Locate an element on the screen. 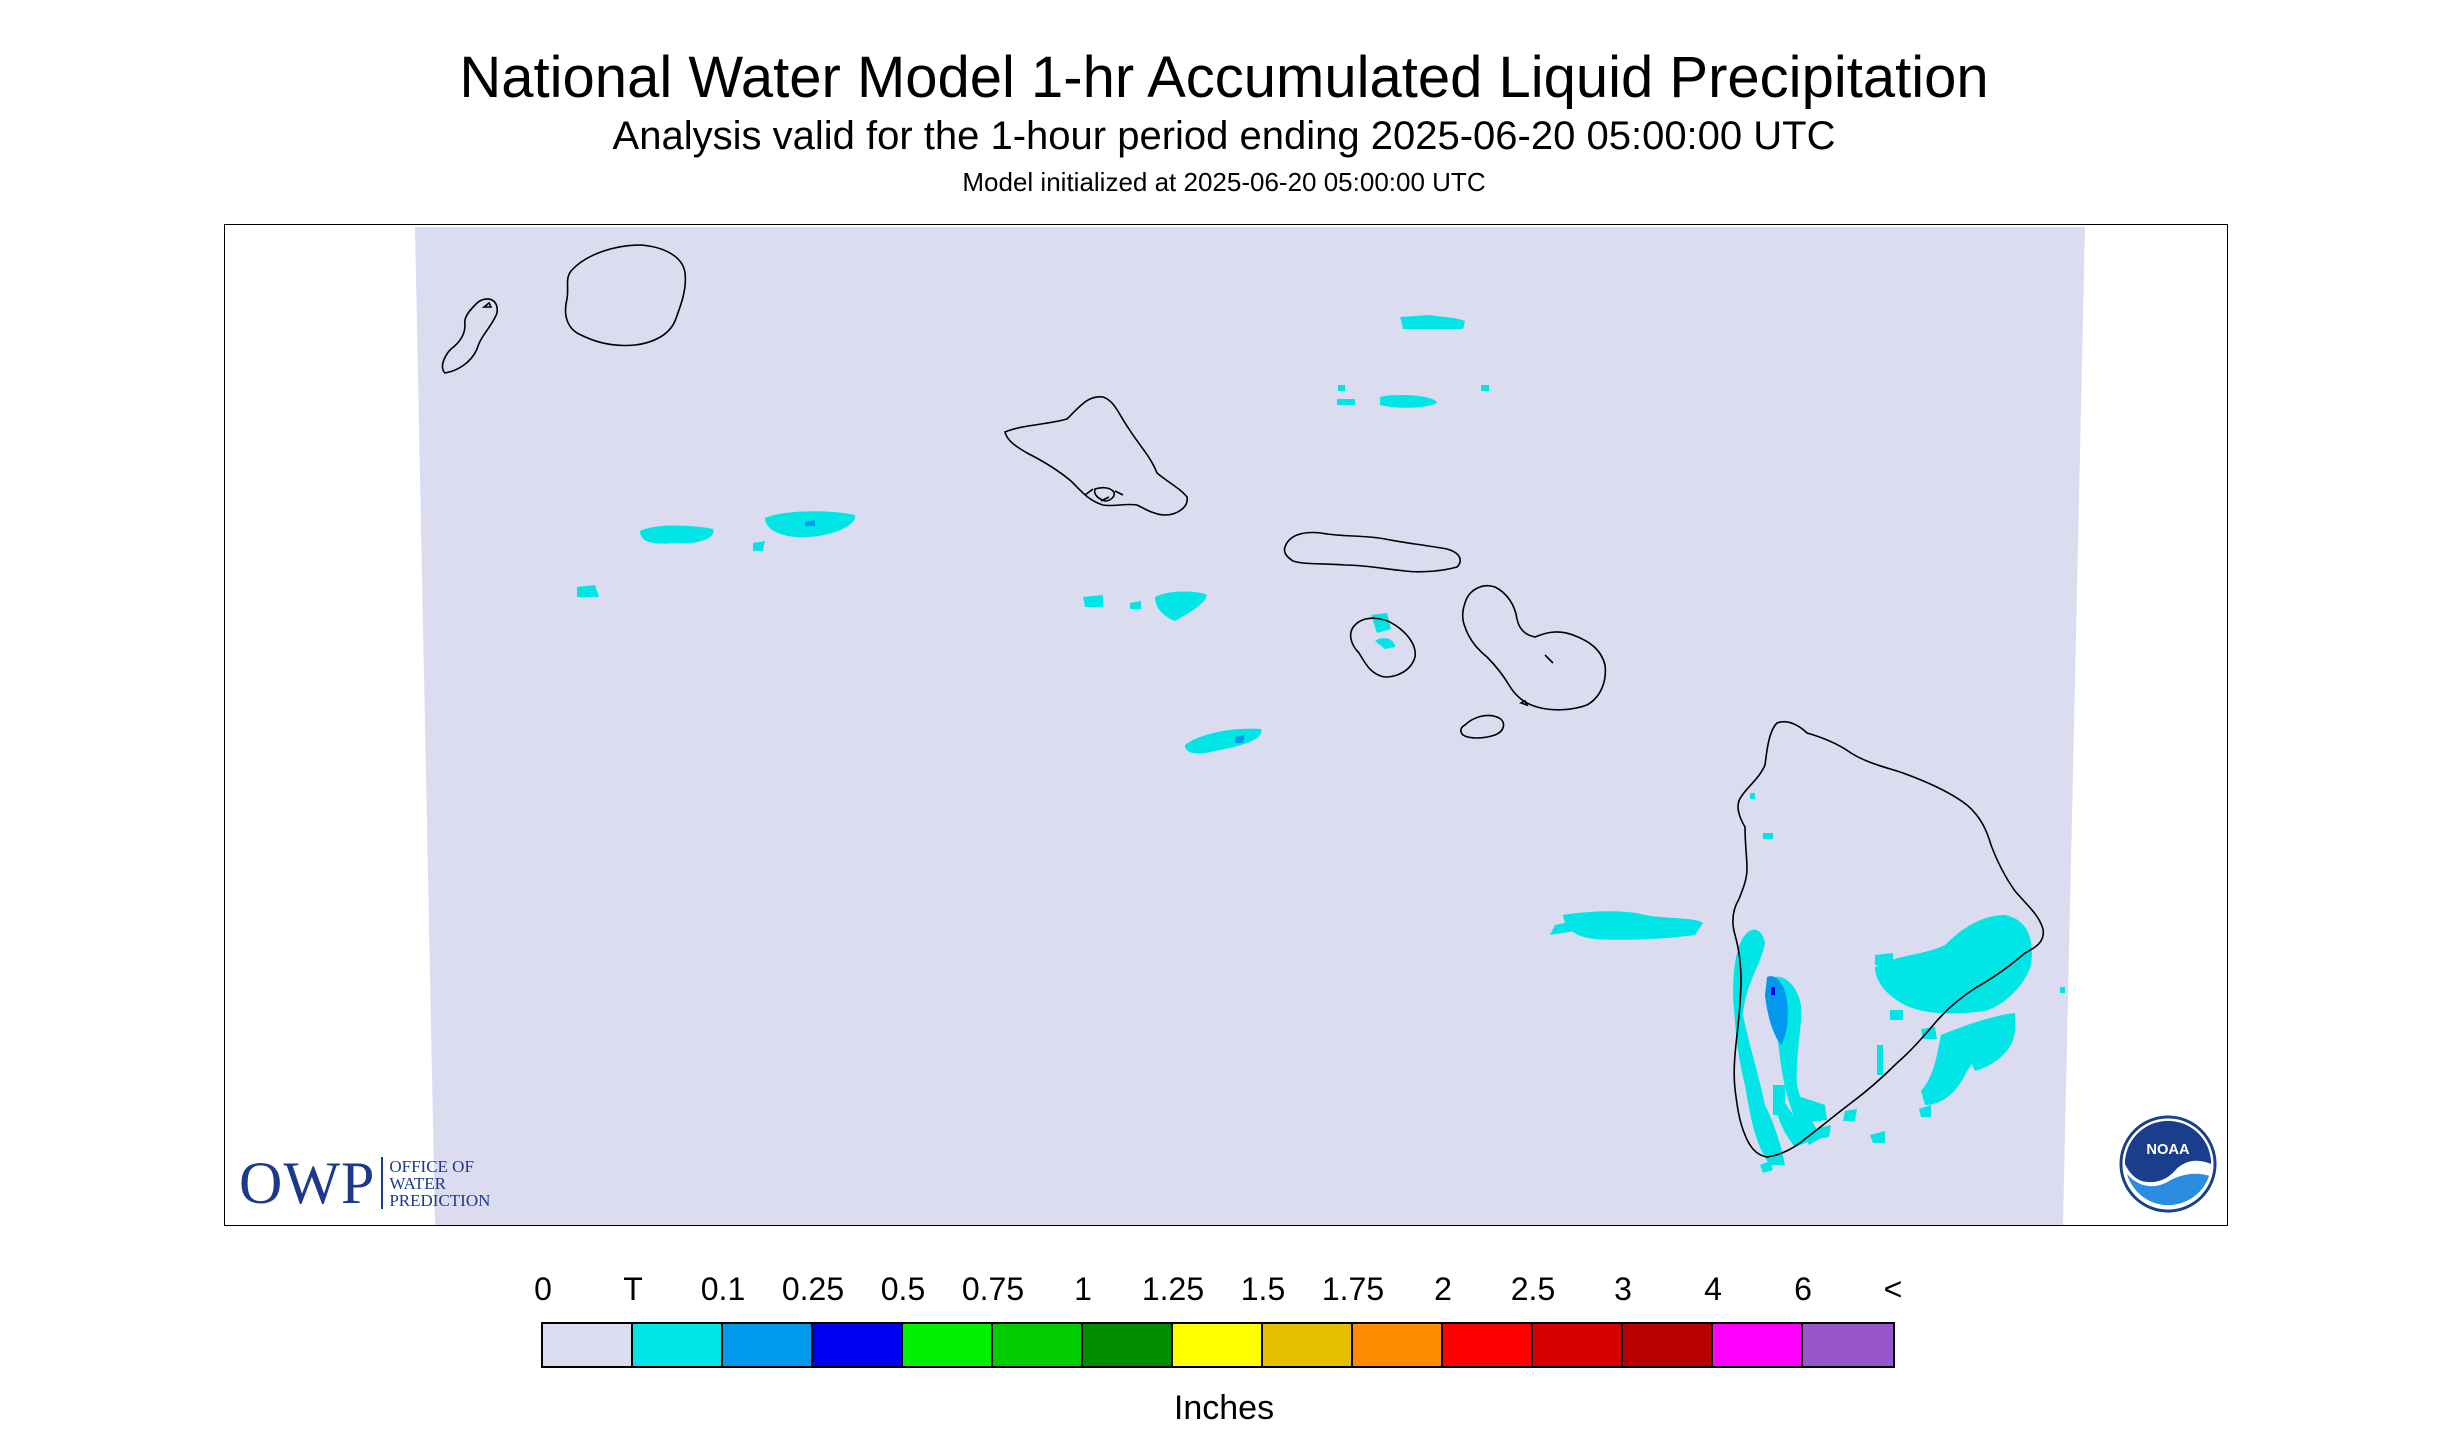  coastline-pearl-harbor is located at coordinates (1104, 494).